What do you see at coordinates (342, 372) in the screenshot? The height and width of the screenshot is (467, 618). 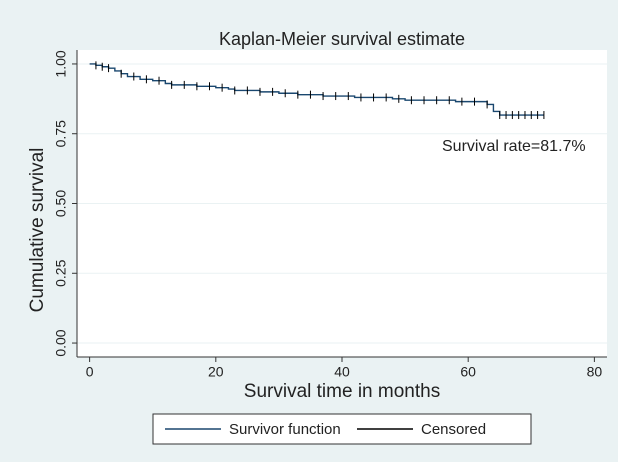 I see `x-tick-label: 40` at bounding box center [342, 372].